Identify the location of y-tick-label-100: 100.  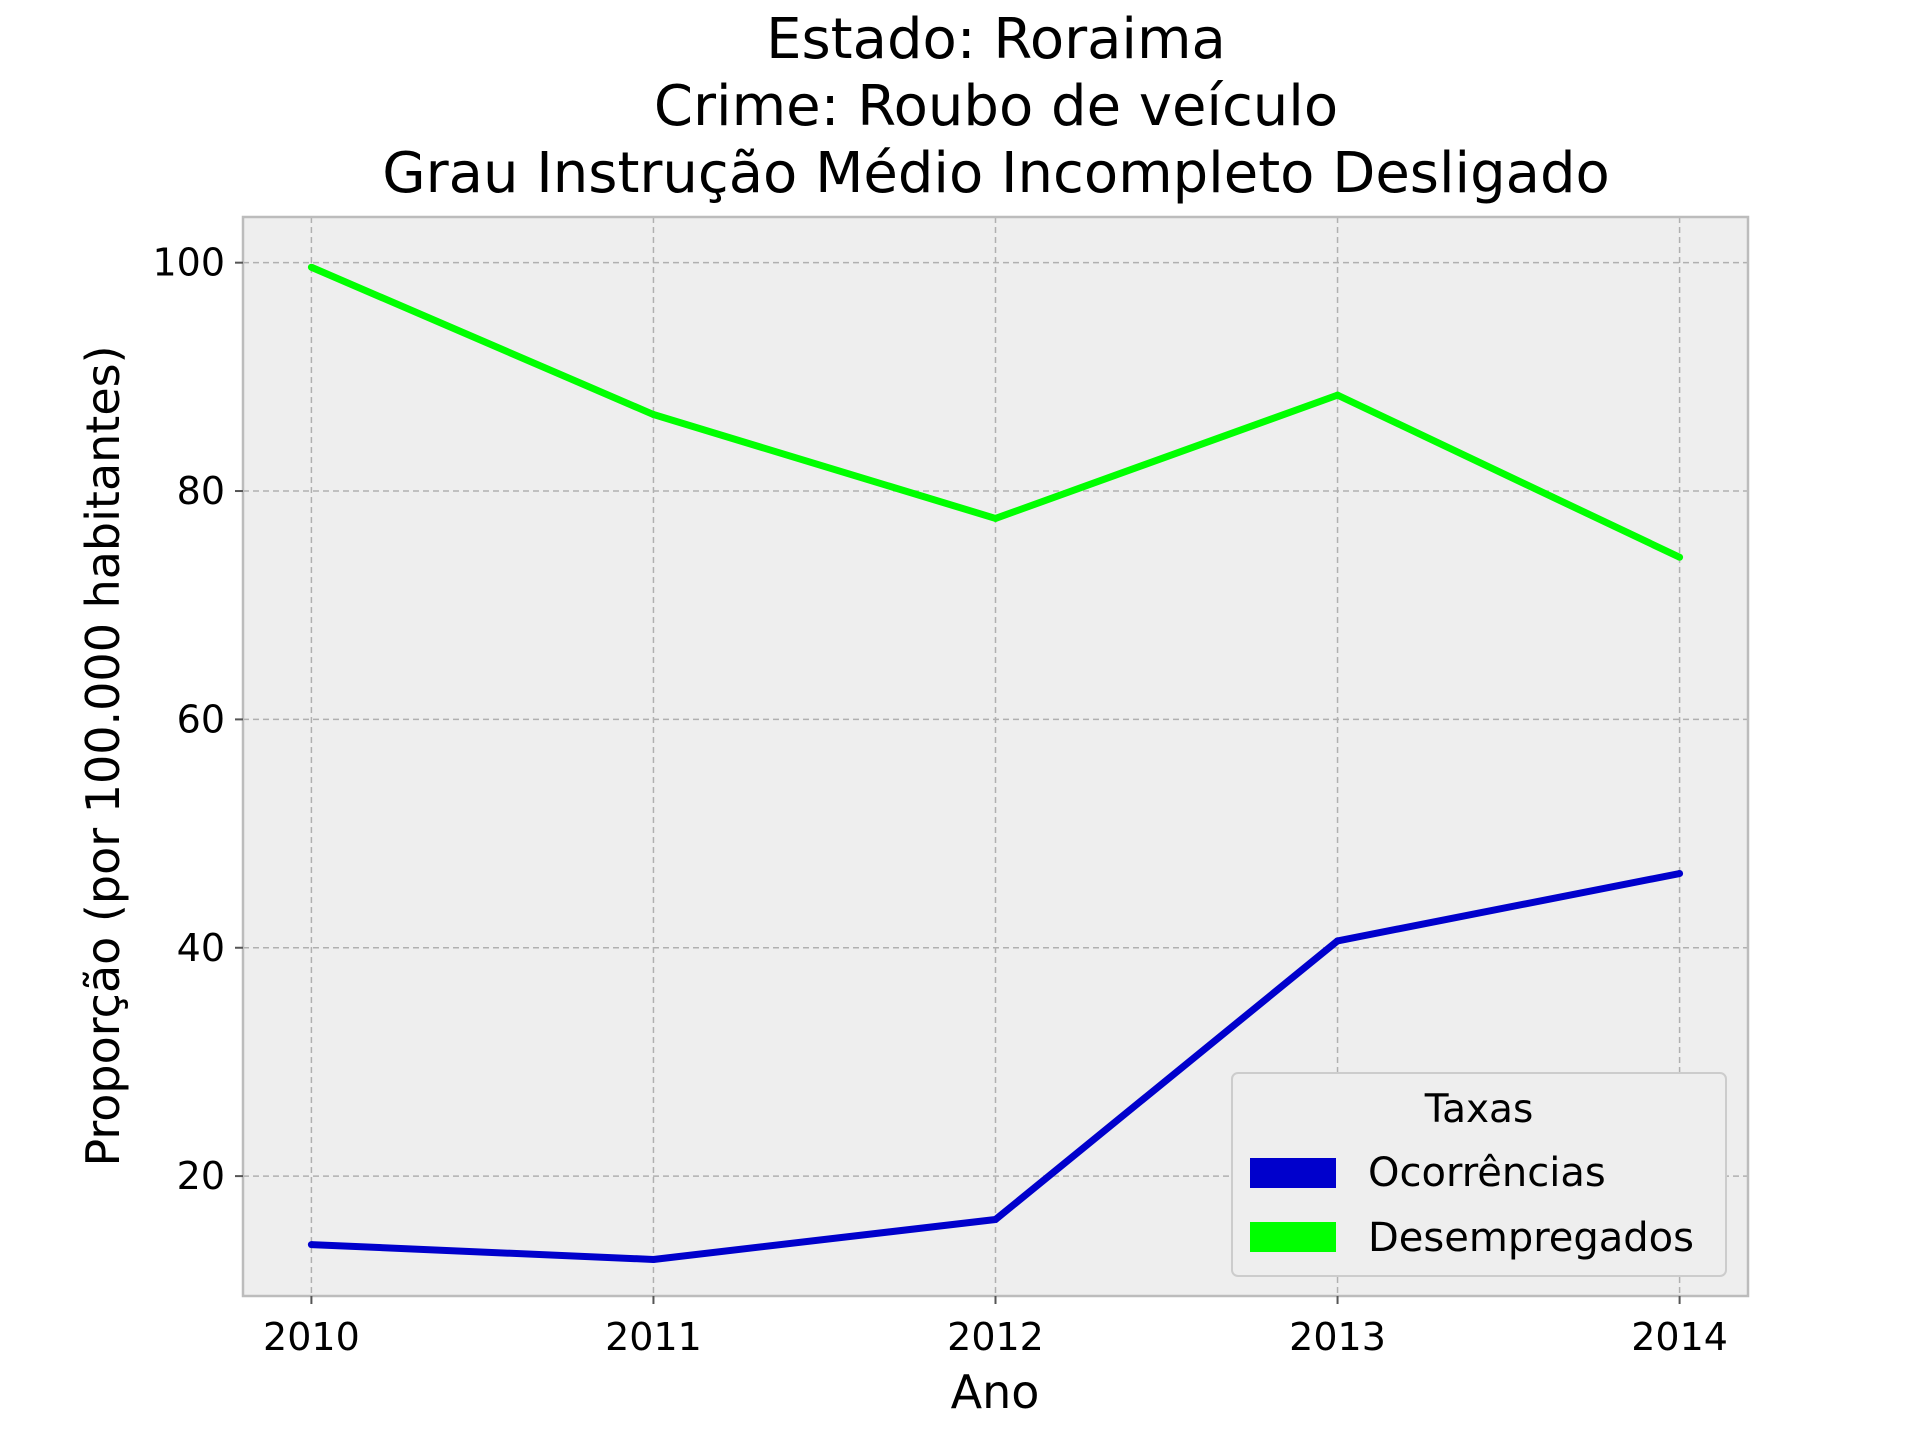
(188, 263).